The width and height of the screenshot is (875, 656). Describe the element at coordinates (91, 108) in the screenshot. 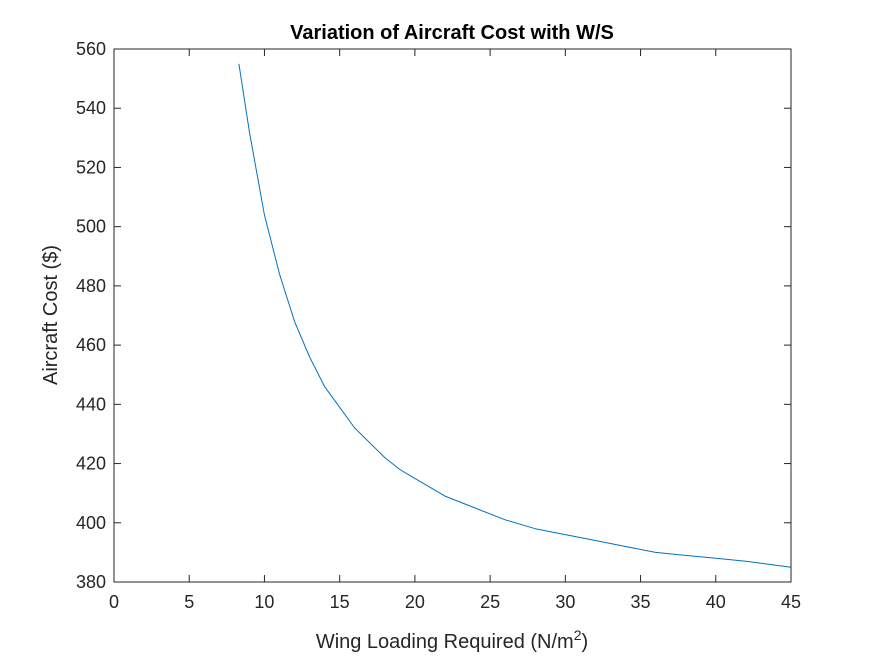

I see `y-tick-label: 540` at that location.